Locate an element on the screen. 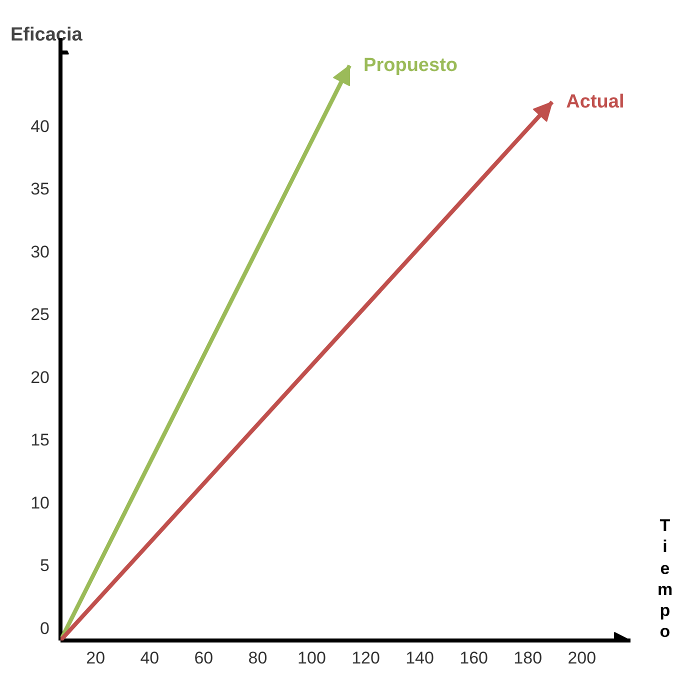 The image size is (694, 690). y-tick-label: 10 is located at coordinates (40, 502).